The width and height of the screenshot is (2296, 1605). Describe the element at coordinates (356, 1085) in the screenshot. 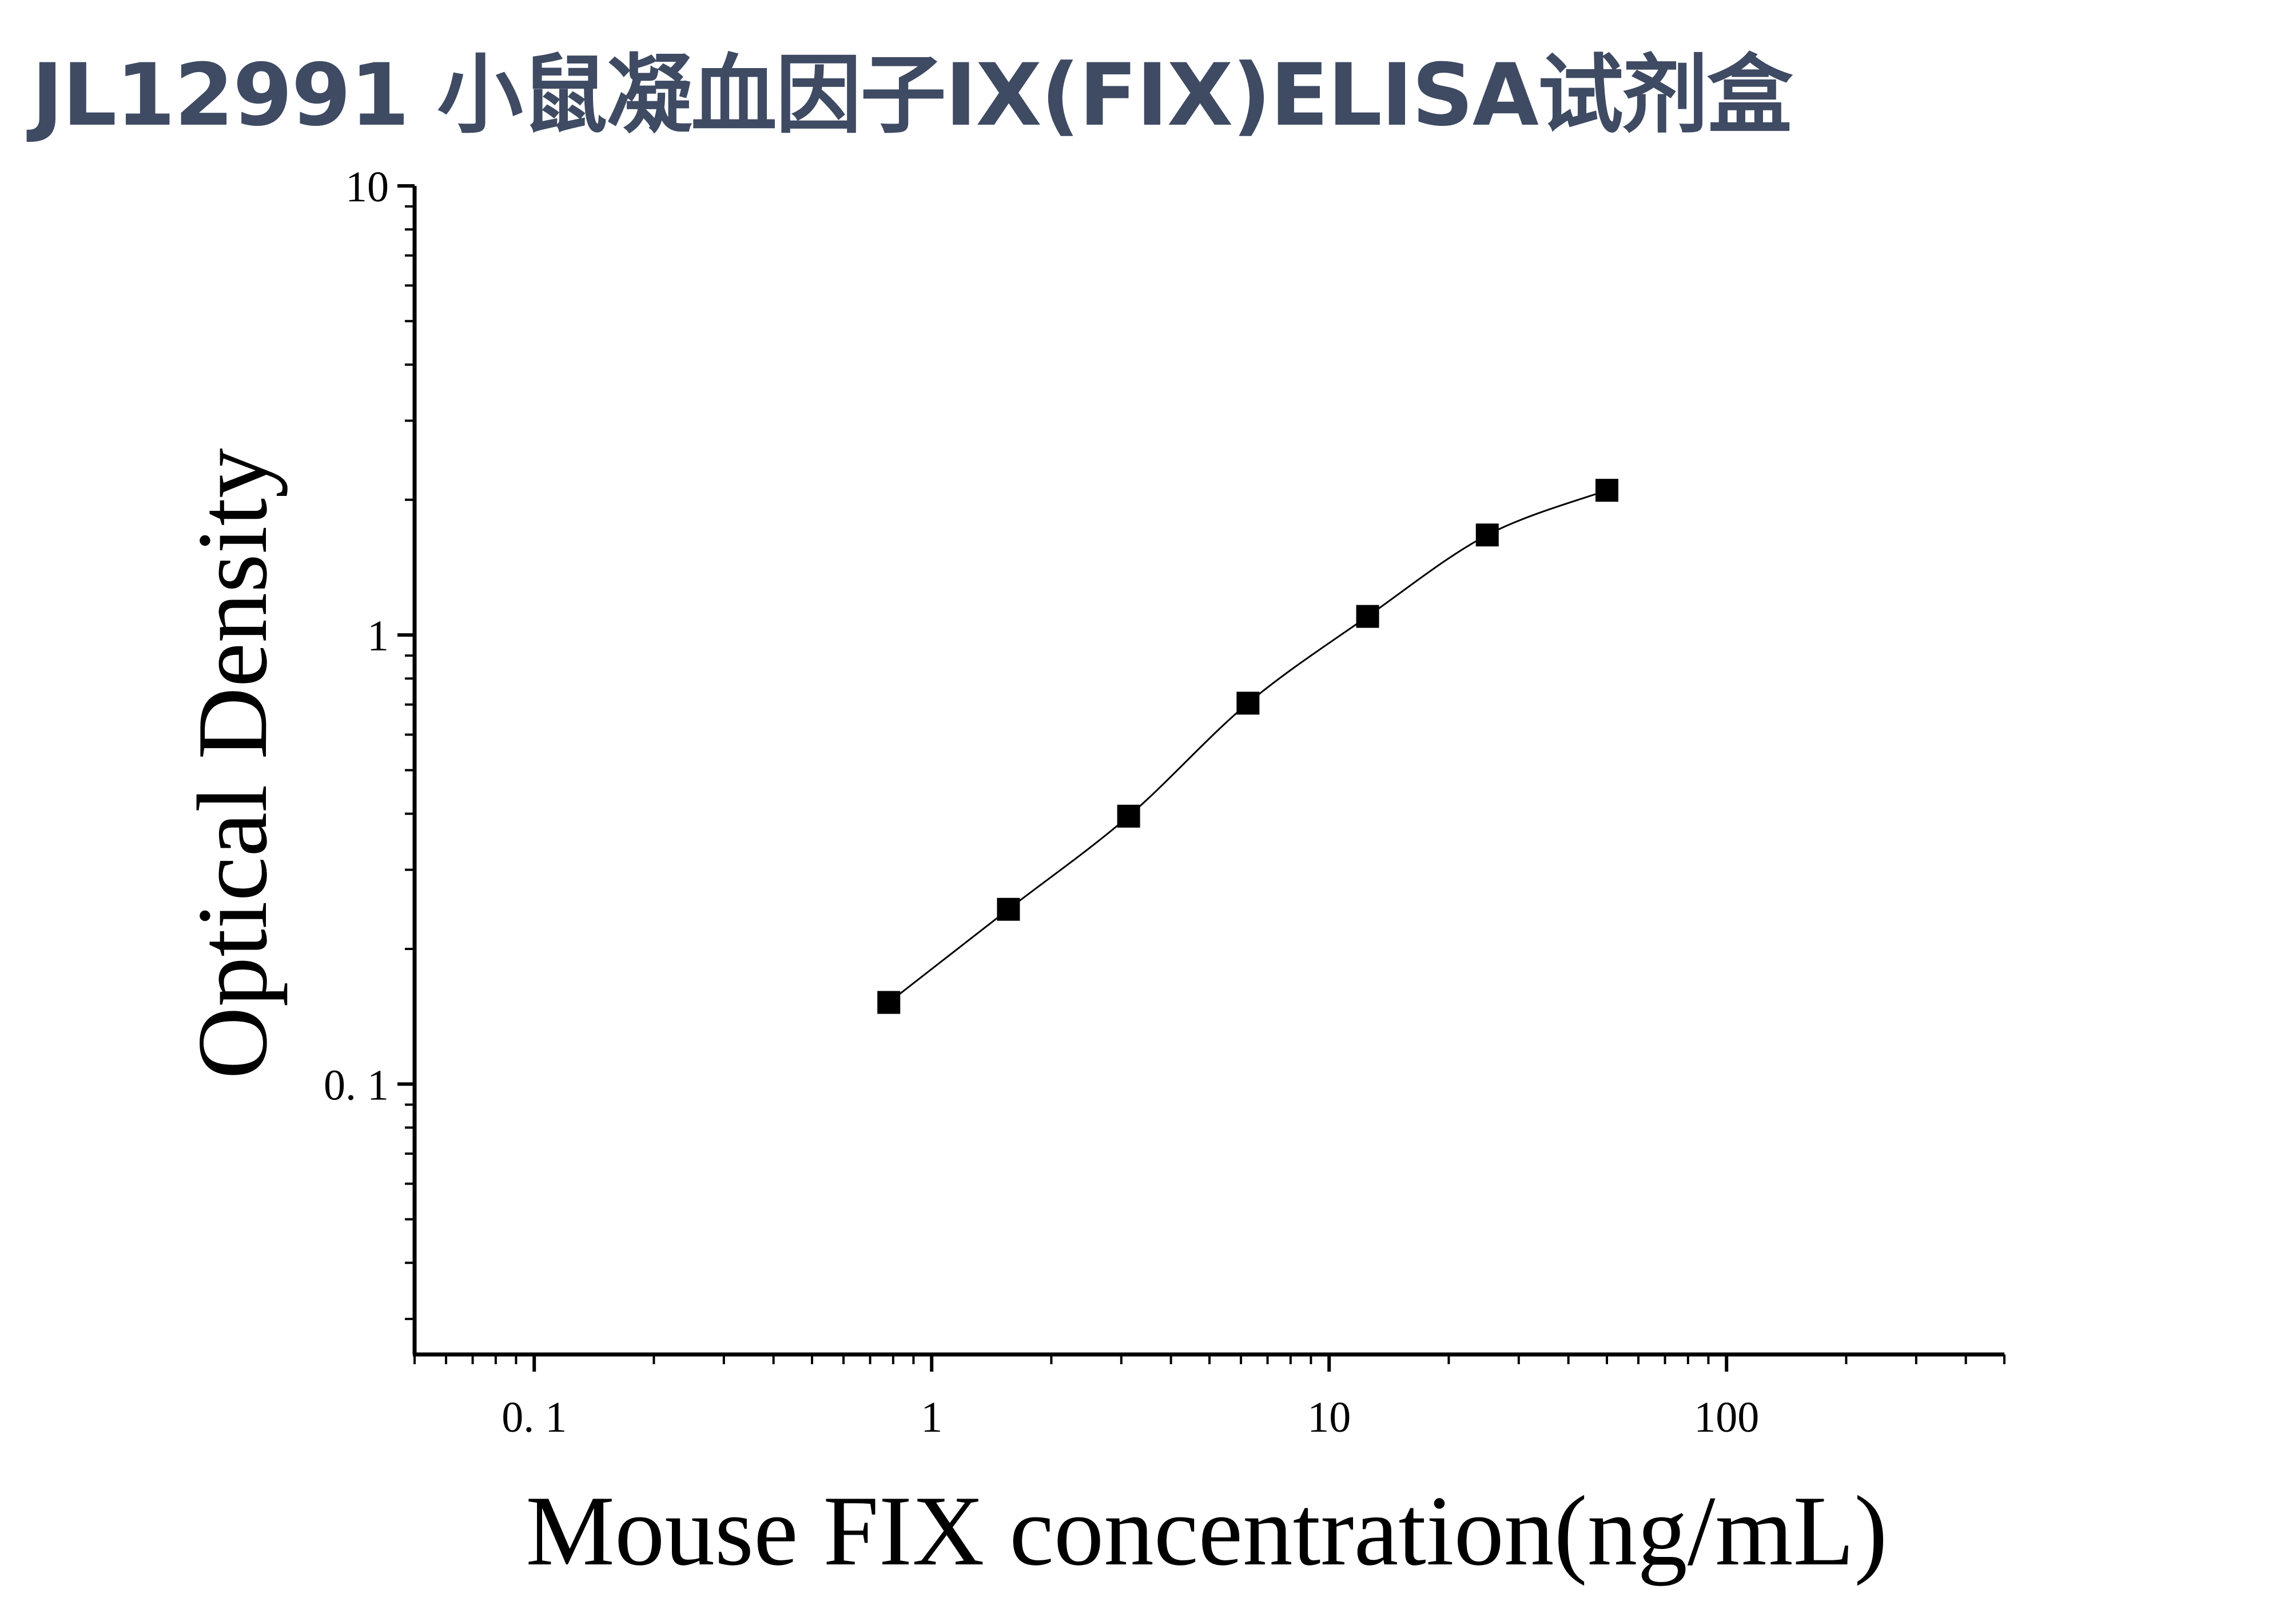

I see `y-tick-label: 0. 1` at that location.